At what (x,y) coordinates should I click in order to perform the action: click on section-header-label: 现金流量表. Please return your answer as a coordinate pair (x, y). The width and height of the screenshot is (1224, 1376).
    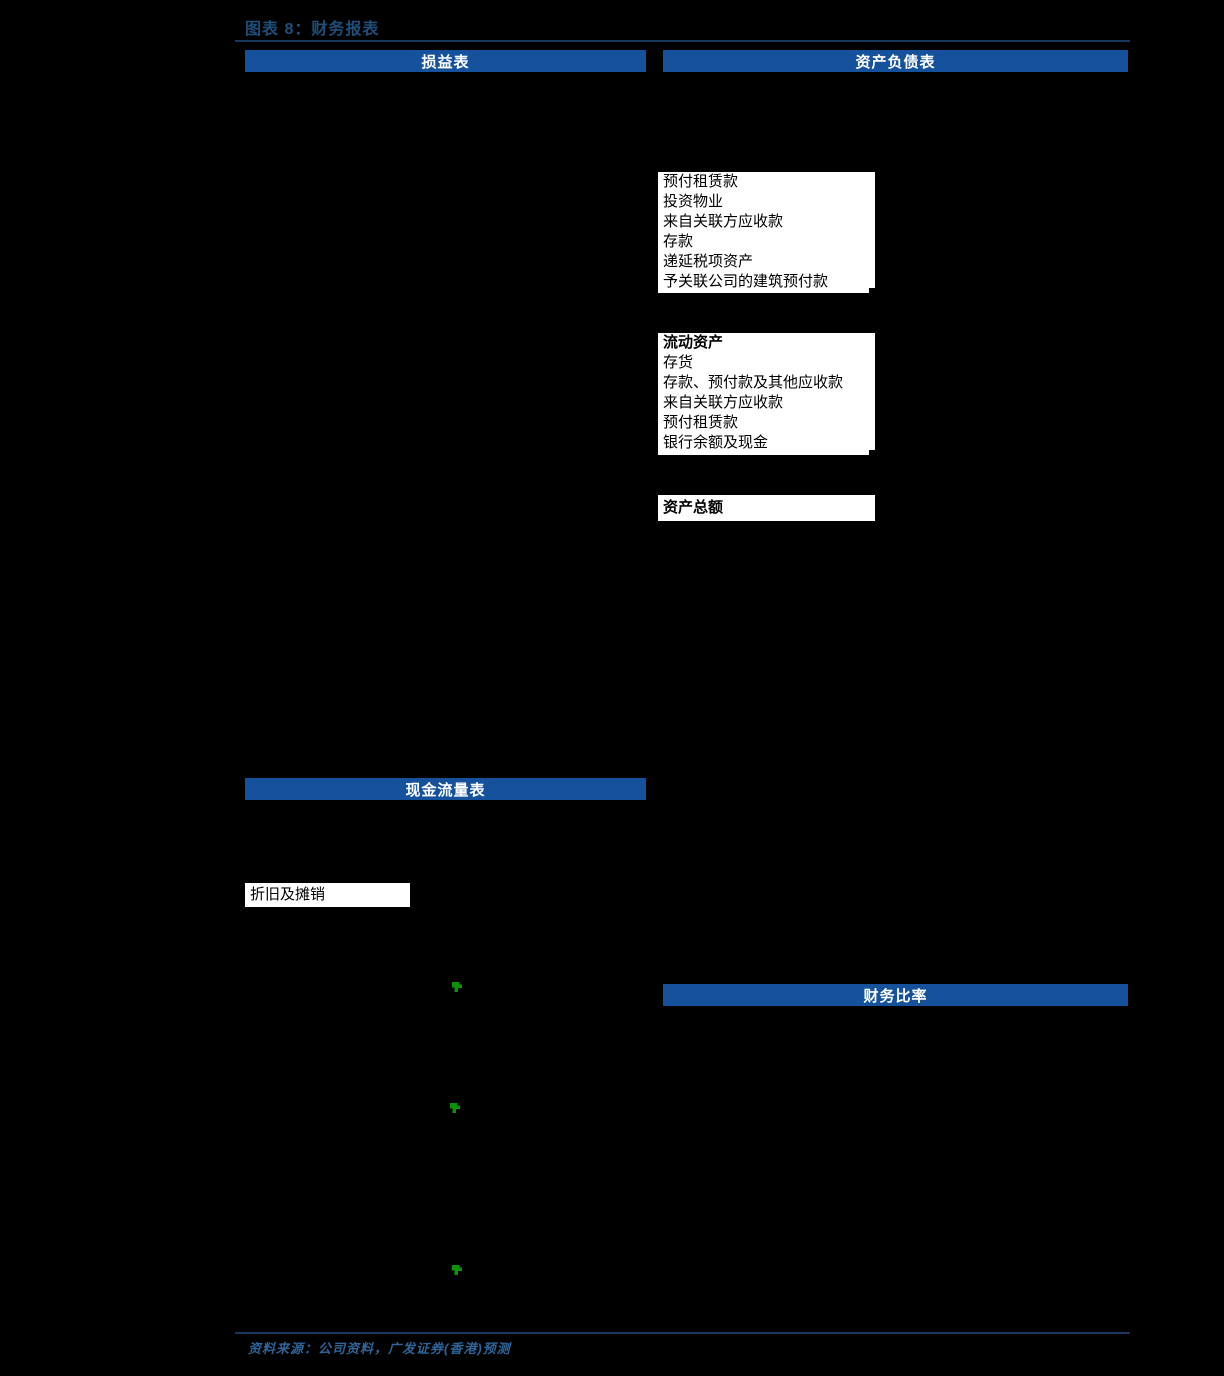
    Looking at the image, I should click on (445, 790).